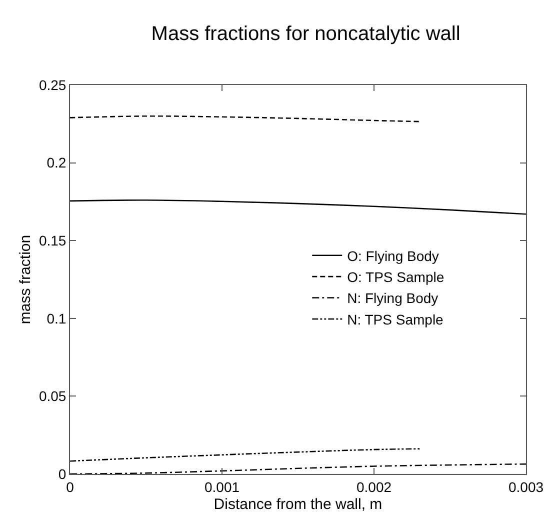 This screenshot has width=556, height=524. I want to click on y-tick-label: 0, so click(62, 474).